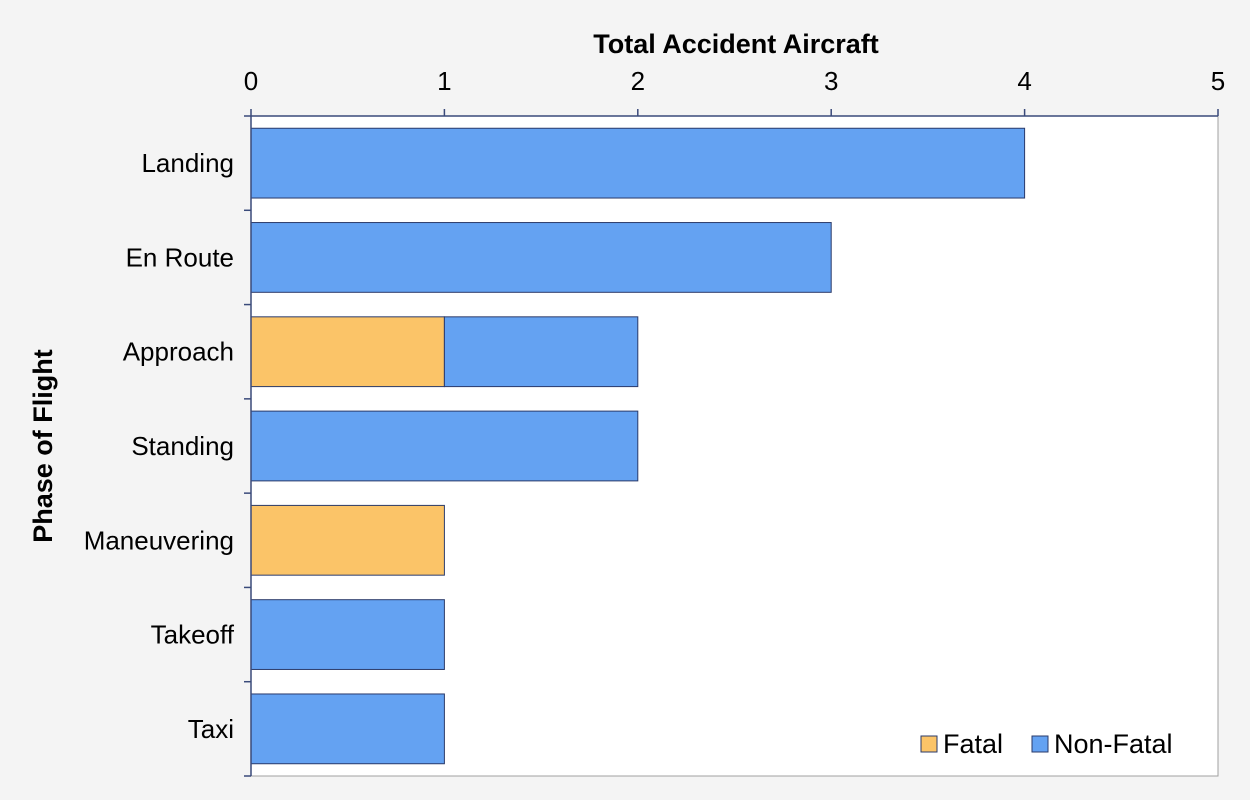  Describe the element at coordinates (638, 81) in the screenshot. I see `x-tick-label: 2` at that location.